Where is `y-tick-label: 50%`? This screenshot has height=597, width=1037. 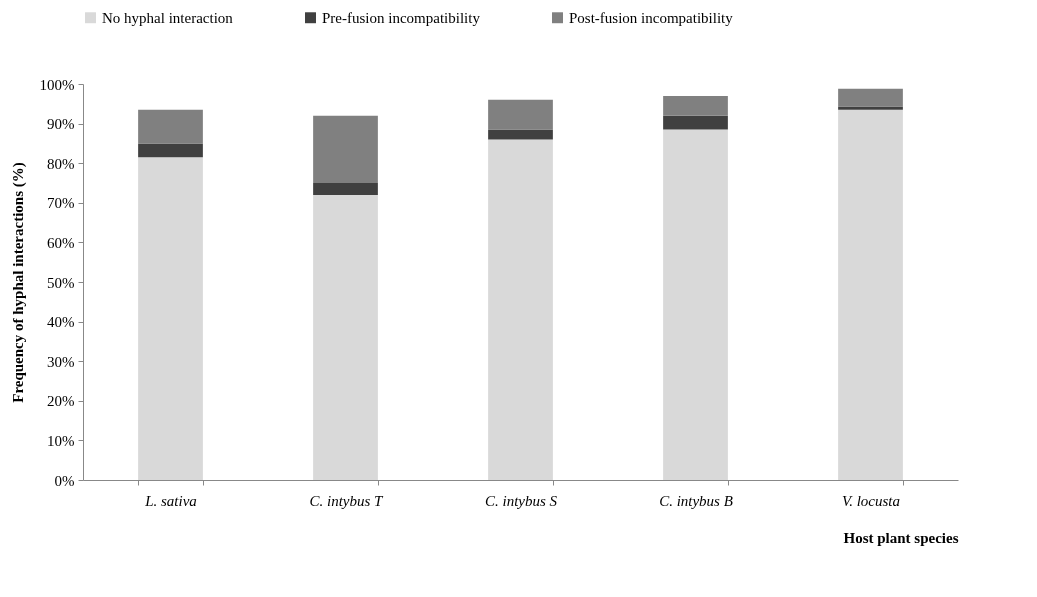
y-tick-label: 50% is located at coordinates (61, 282).